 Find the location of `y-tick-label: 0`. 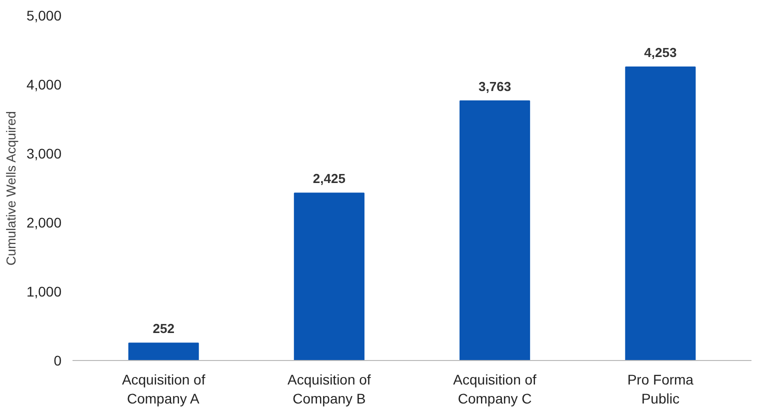

y-tick-label: 0 is located at coordinates (58, 360).